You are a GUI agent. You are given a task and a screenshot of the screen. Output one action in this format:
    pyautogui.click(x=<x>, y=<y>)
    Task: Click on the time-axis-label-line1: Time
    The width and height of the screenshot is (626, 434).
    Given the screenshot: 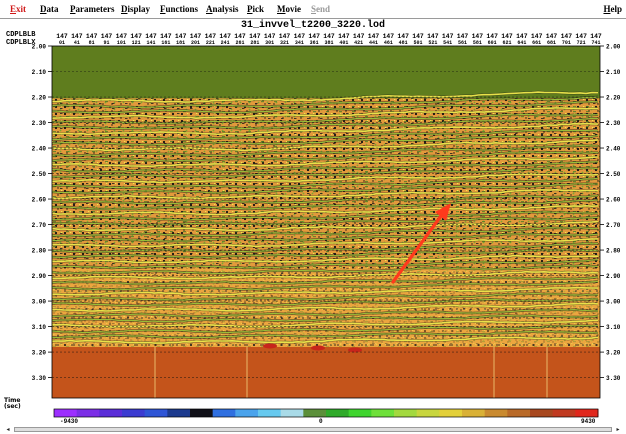 What is the action you would take?
    pyautogui.click(x=12, y=400)
    